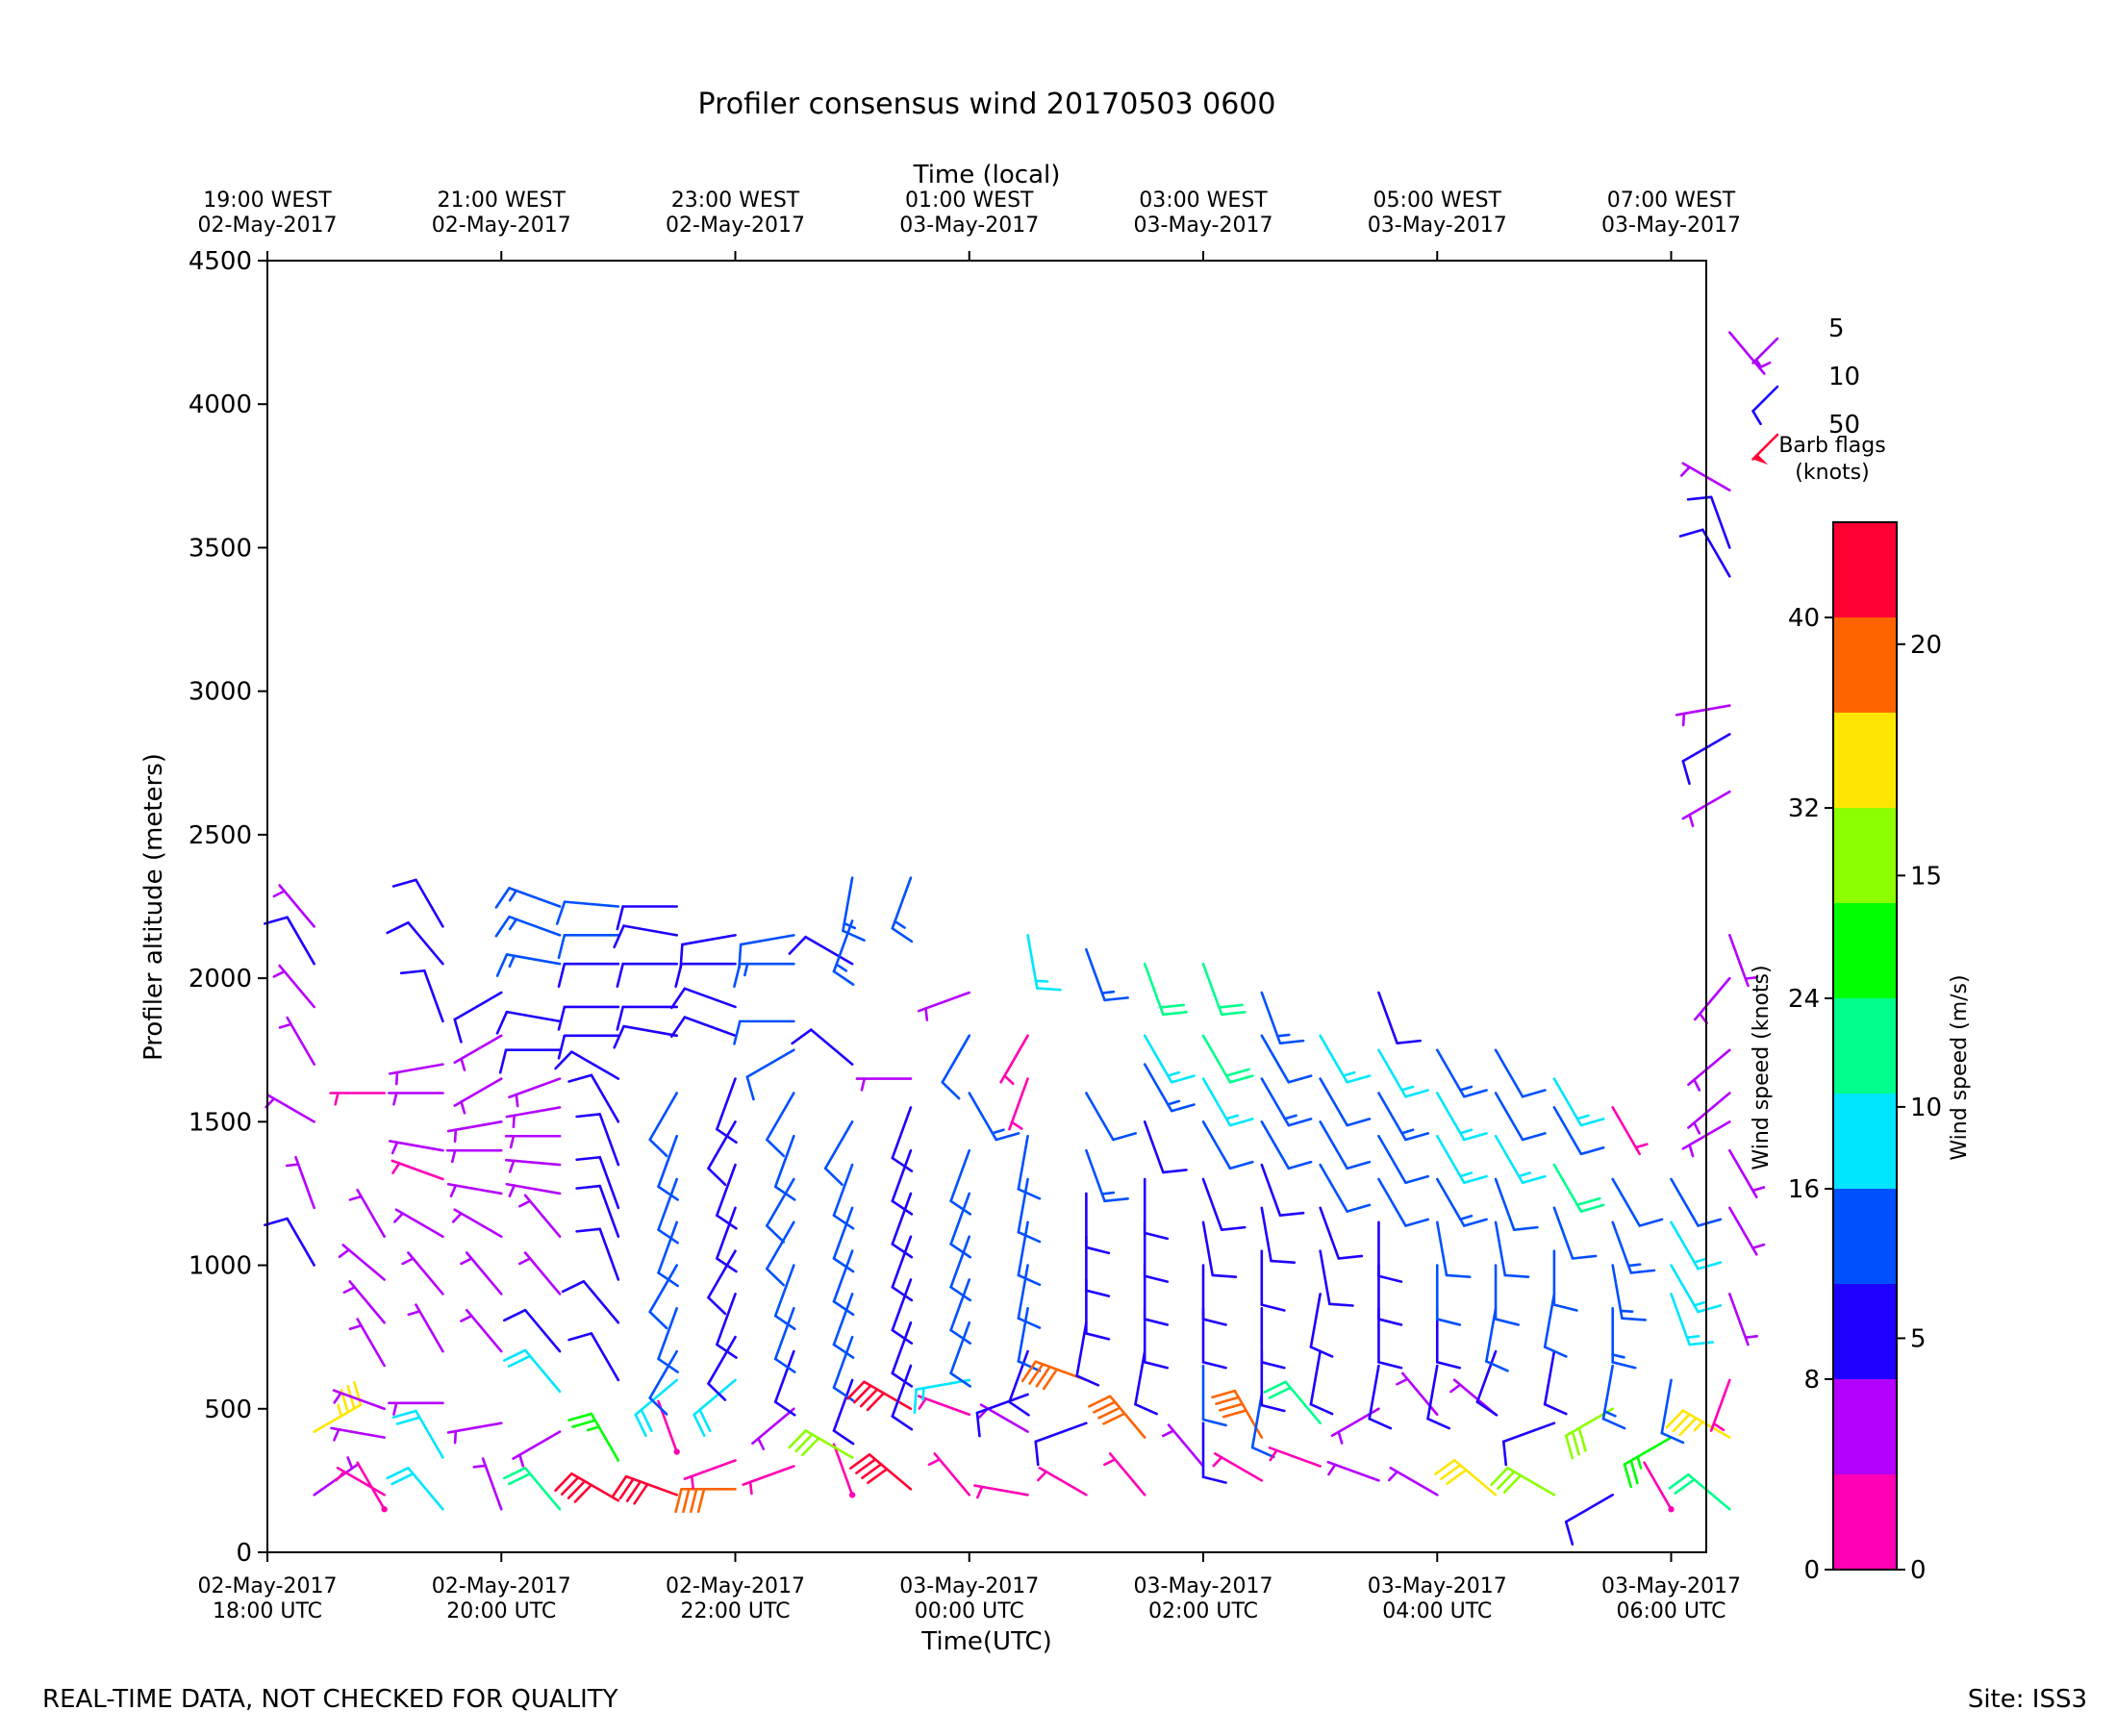  I want to click on x-top-tick-label: 19:00 WEST, so click(267, 201).